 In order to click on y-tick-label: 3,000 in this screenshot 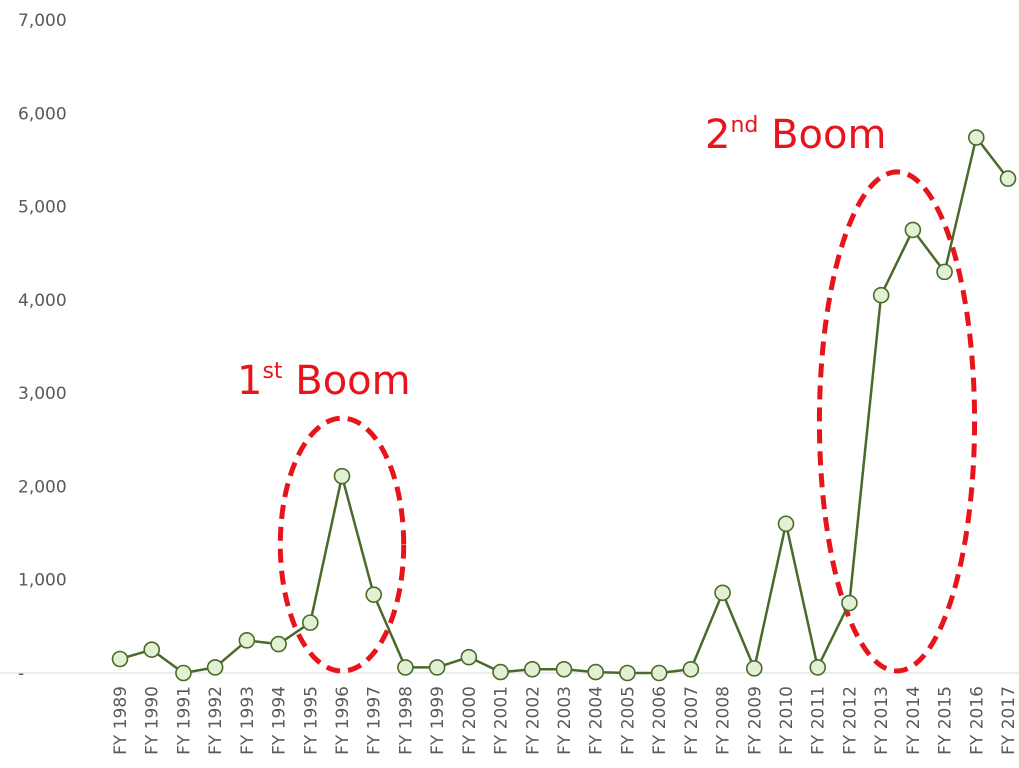, I will do `click(42, 394)`.